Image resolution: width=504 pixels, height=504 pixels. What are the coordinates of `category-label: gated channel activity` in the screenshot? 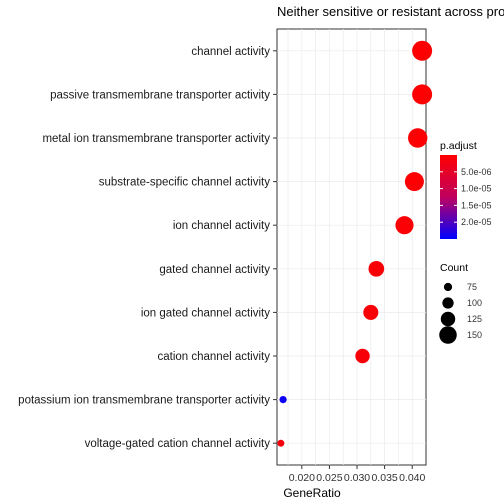 It's located at (214, 270).